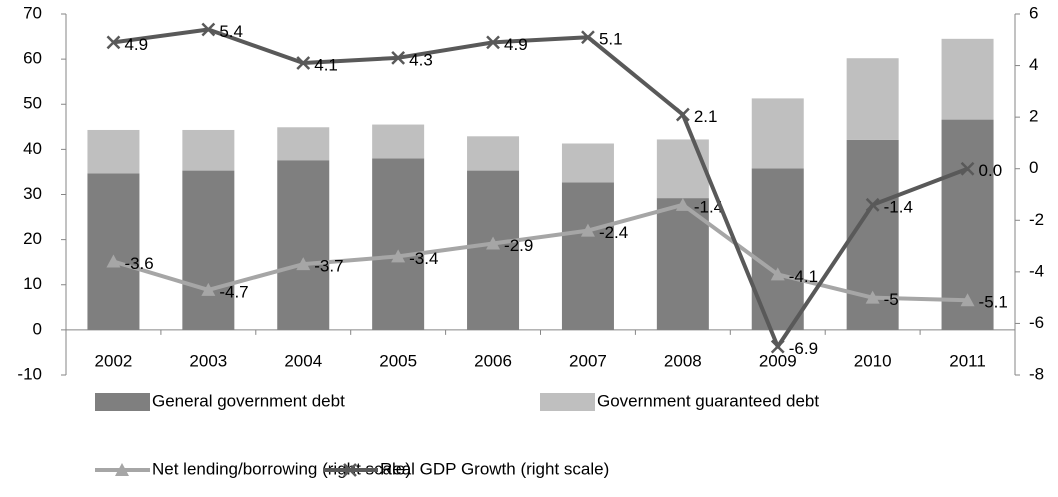 The height and width of the screenshot is (497, 1058). Describe the element at coordinates (803, 276) in the screenshot. I see `data-label: -4.1` at that location.